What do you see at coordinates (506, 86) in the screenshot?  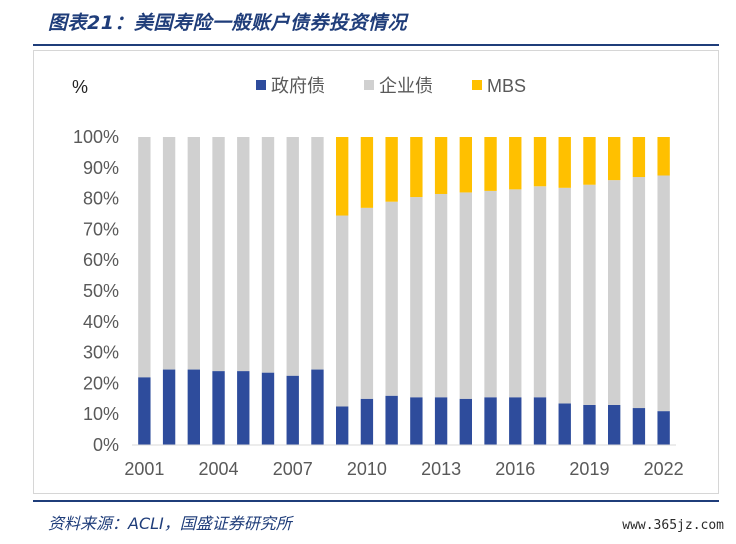 I see `legend-label-2: MBS` at bounding box center [506, 86].